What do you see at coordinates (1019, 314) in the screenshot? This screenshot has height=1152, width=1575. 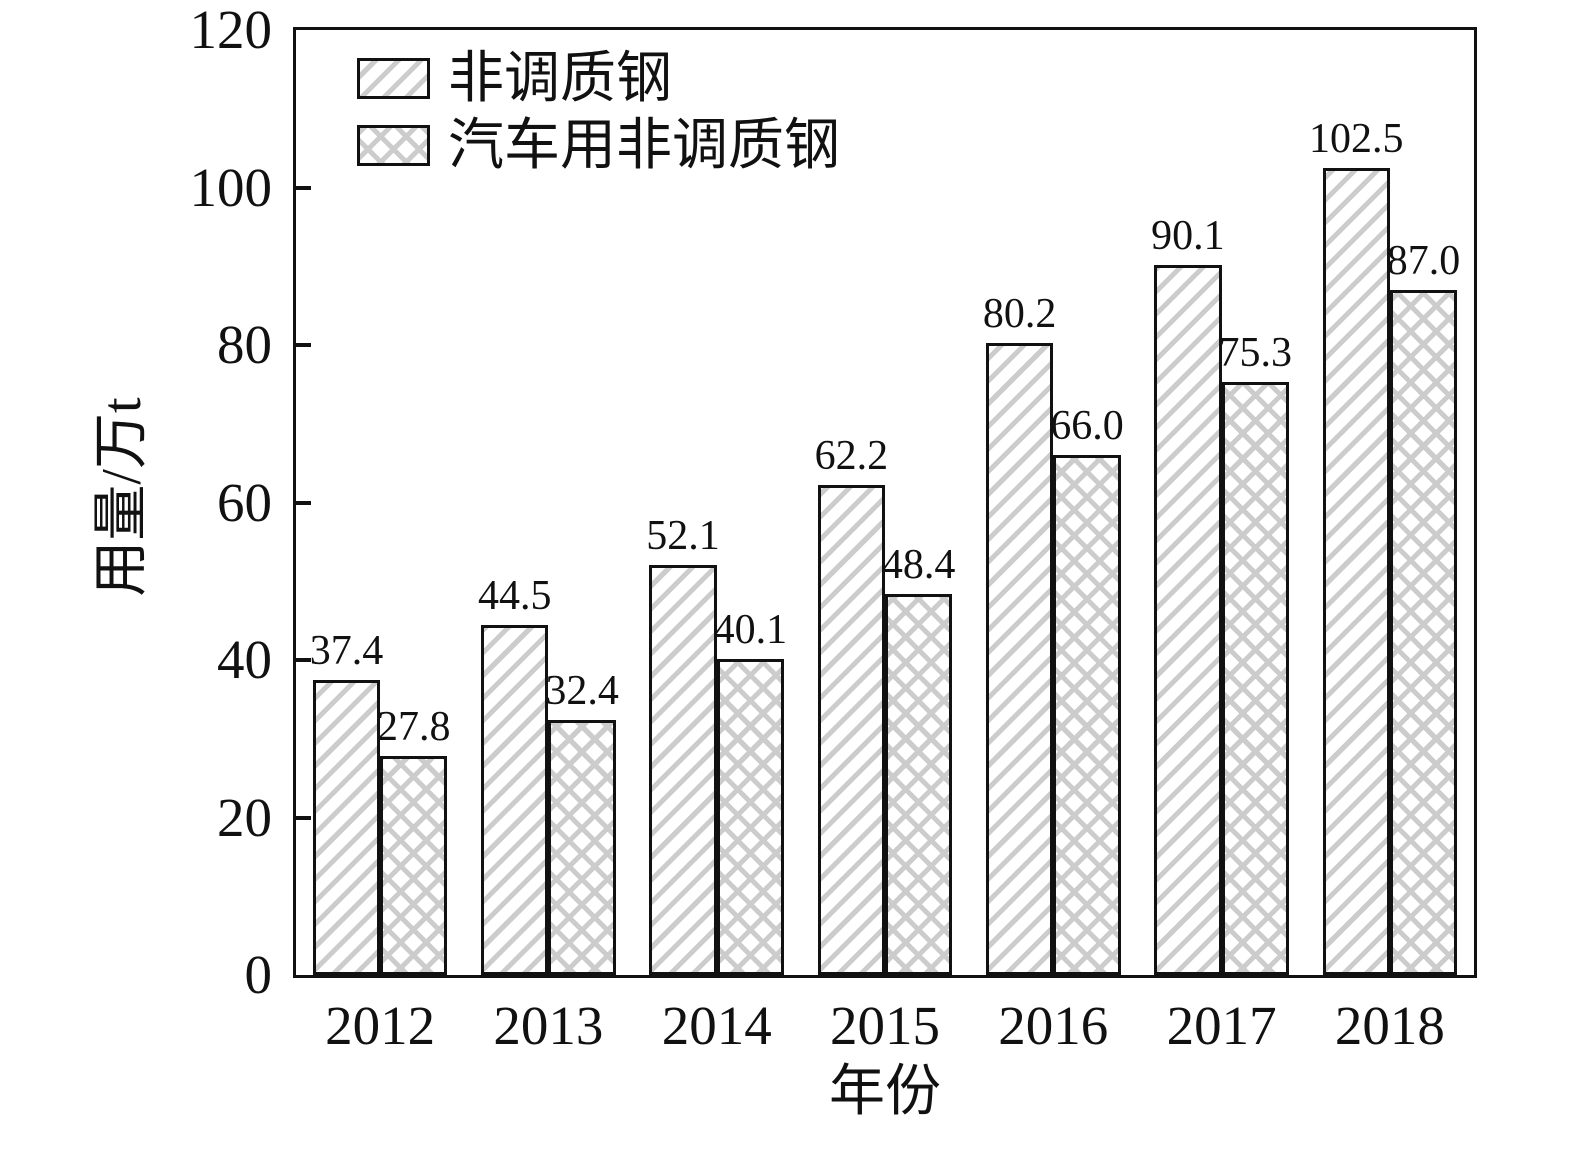 I see `bar-value-label: 80.2` at bounding box center [1019, 314].